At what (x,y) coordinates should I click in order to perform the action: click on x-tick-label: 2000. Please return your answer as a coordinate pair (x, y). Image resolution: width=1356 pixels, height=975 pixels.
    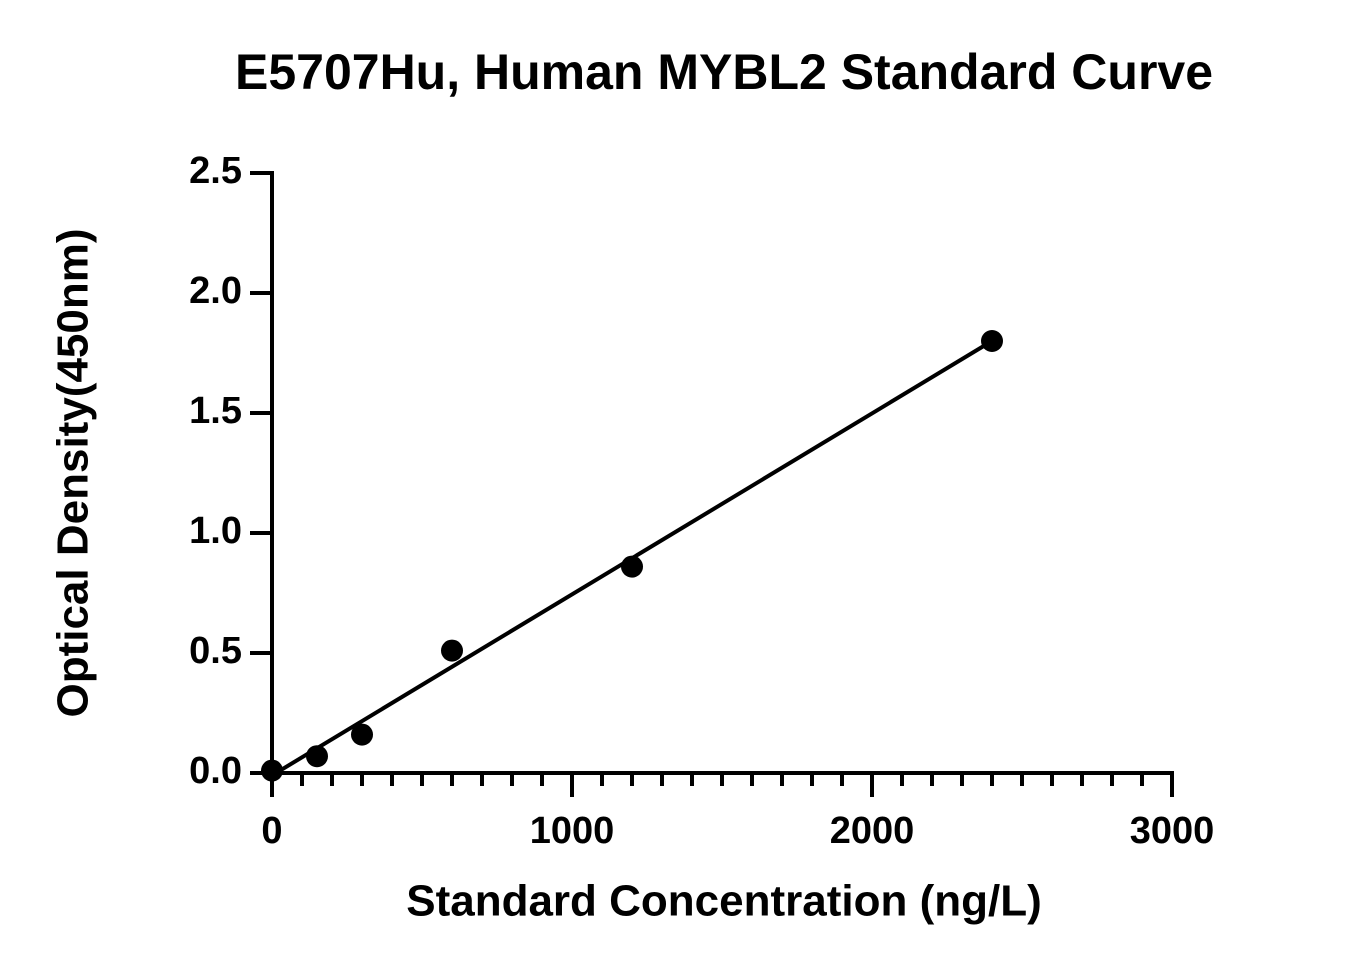
    Looking at the image, I should click on (872, 831).